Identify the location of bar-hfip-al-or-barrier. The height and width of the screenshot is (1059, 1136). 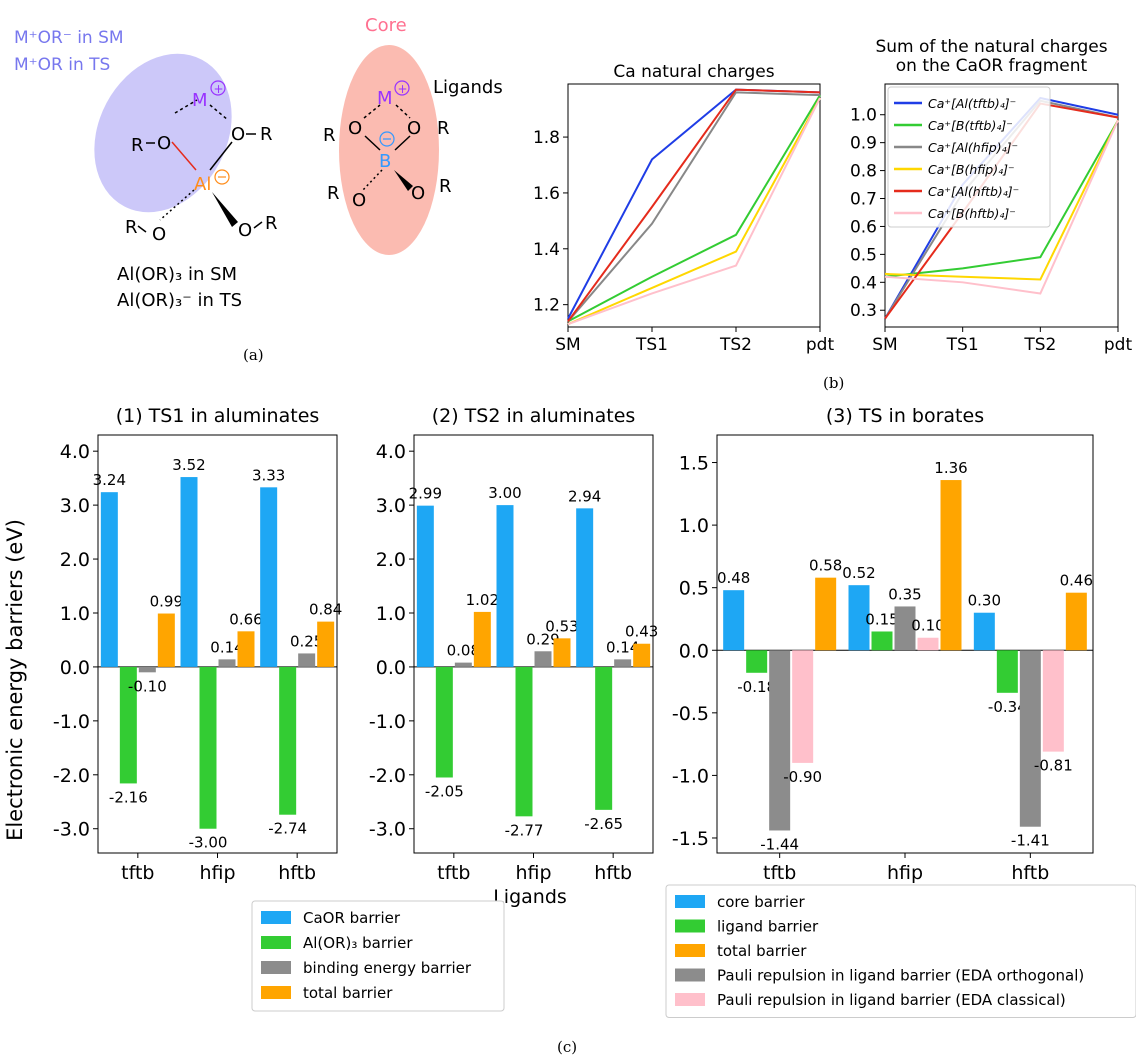
(524, 741).